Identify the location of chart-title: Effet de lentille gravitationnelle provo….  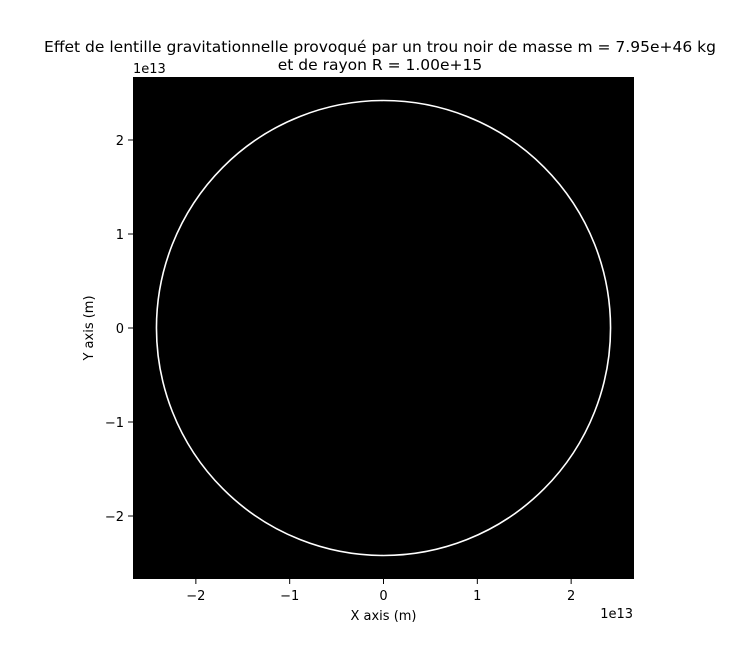
(374, 56).